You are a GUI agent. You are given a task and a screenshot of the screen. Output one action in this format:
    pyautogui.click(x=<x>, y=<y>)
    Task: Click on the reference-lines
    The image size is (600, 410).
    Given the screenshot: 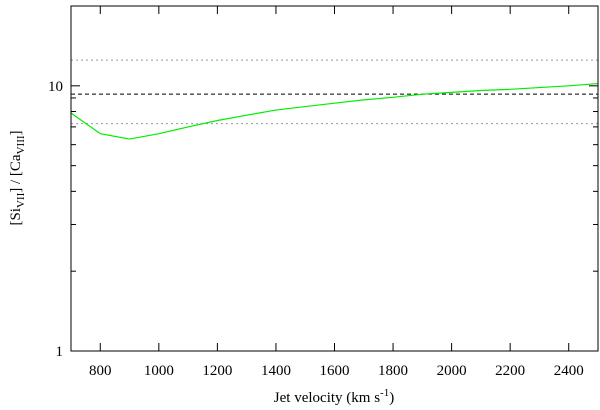 What is the action you would take?
    pyautogui.click(x=334, y=92)
    